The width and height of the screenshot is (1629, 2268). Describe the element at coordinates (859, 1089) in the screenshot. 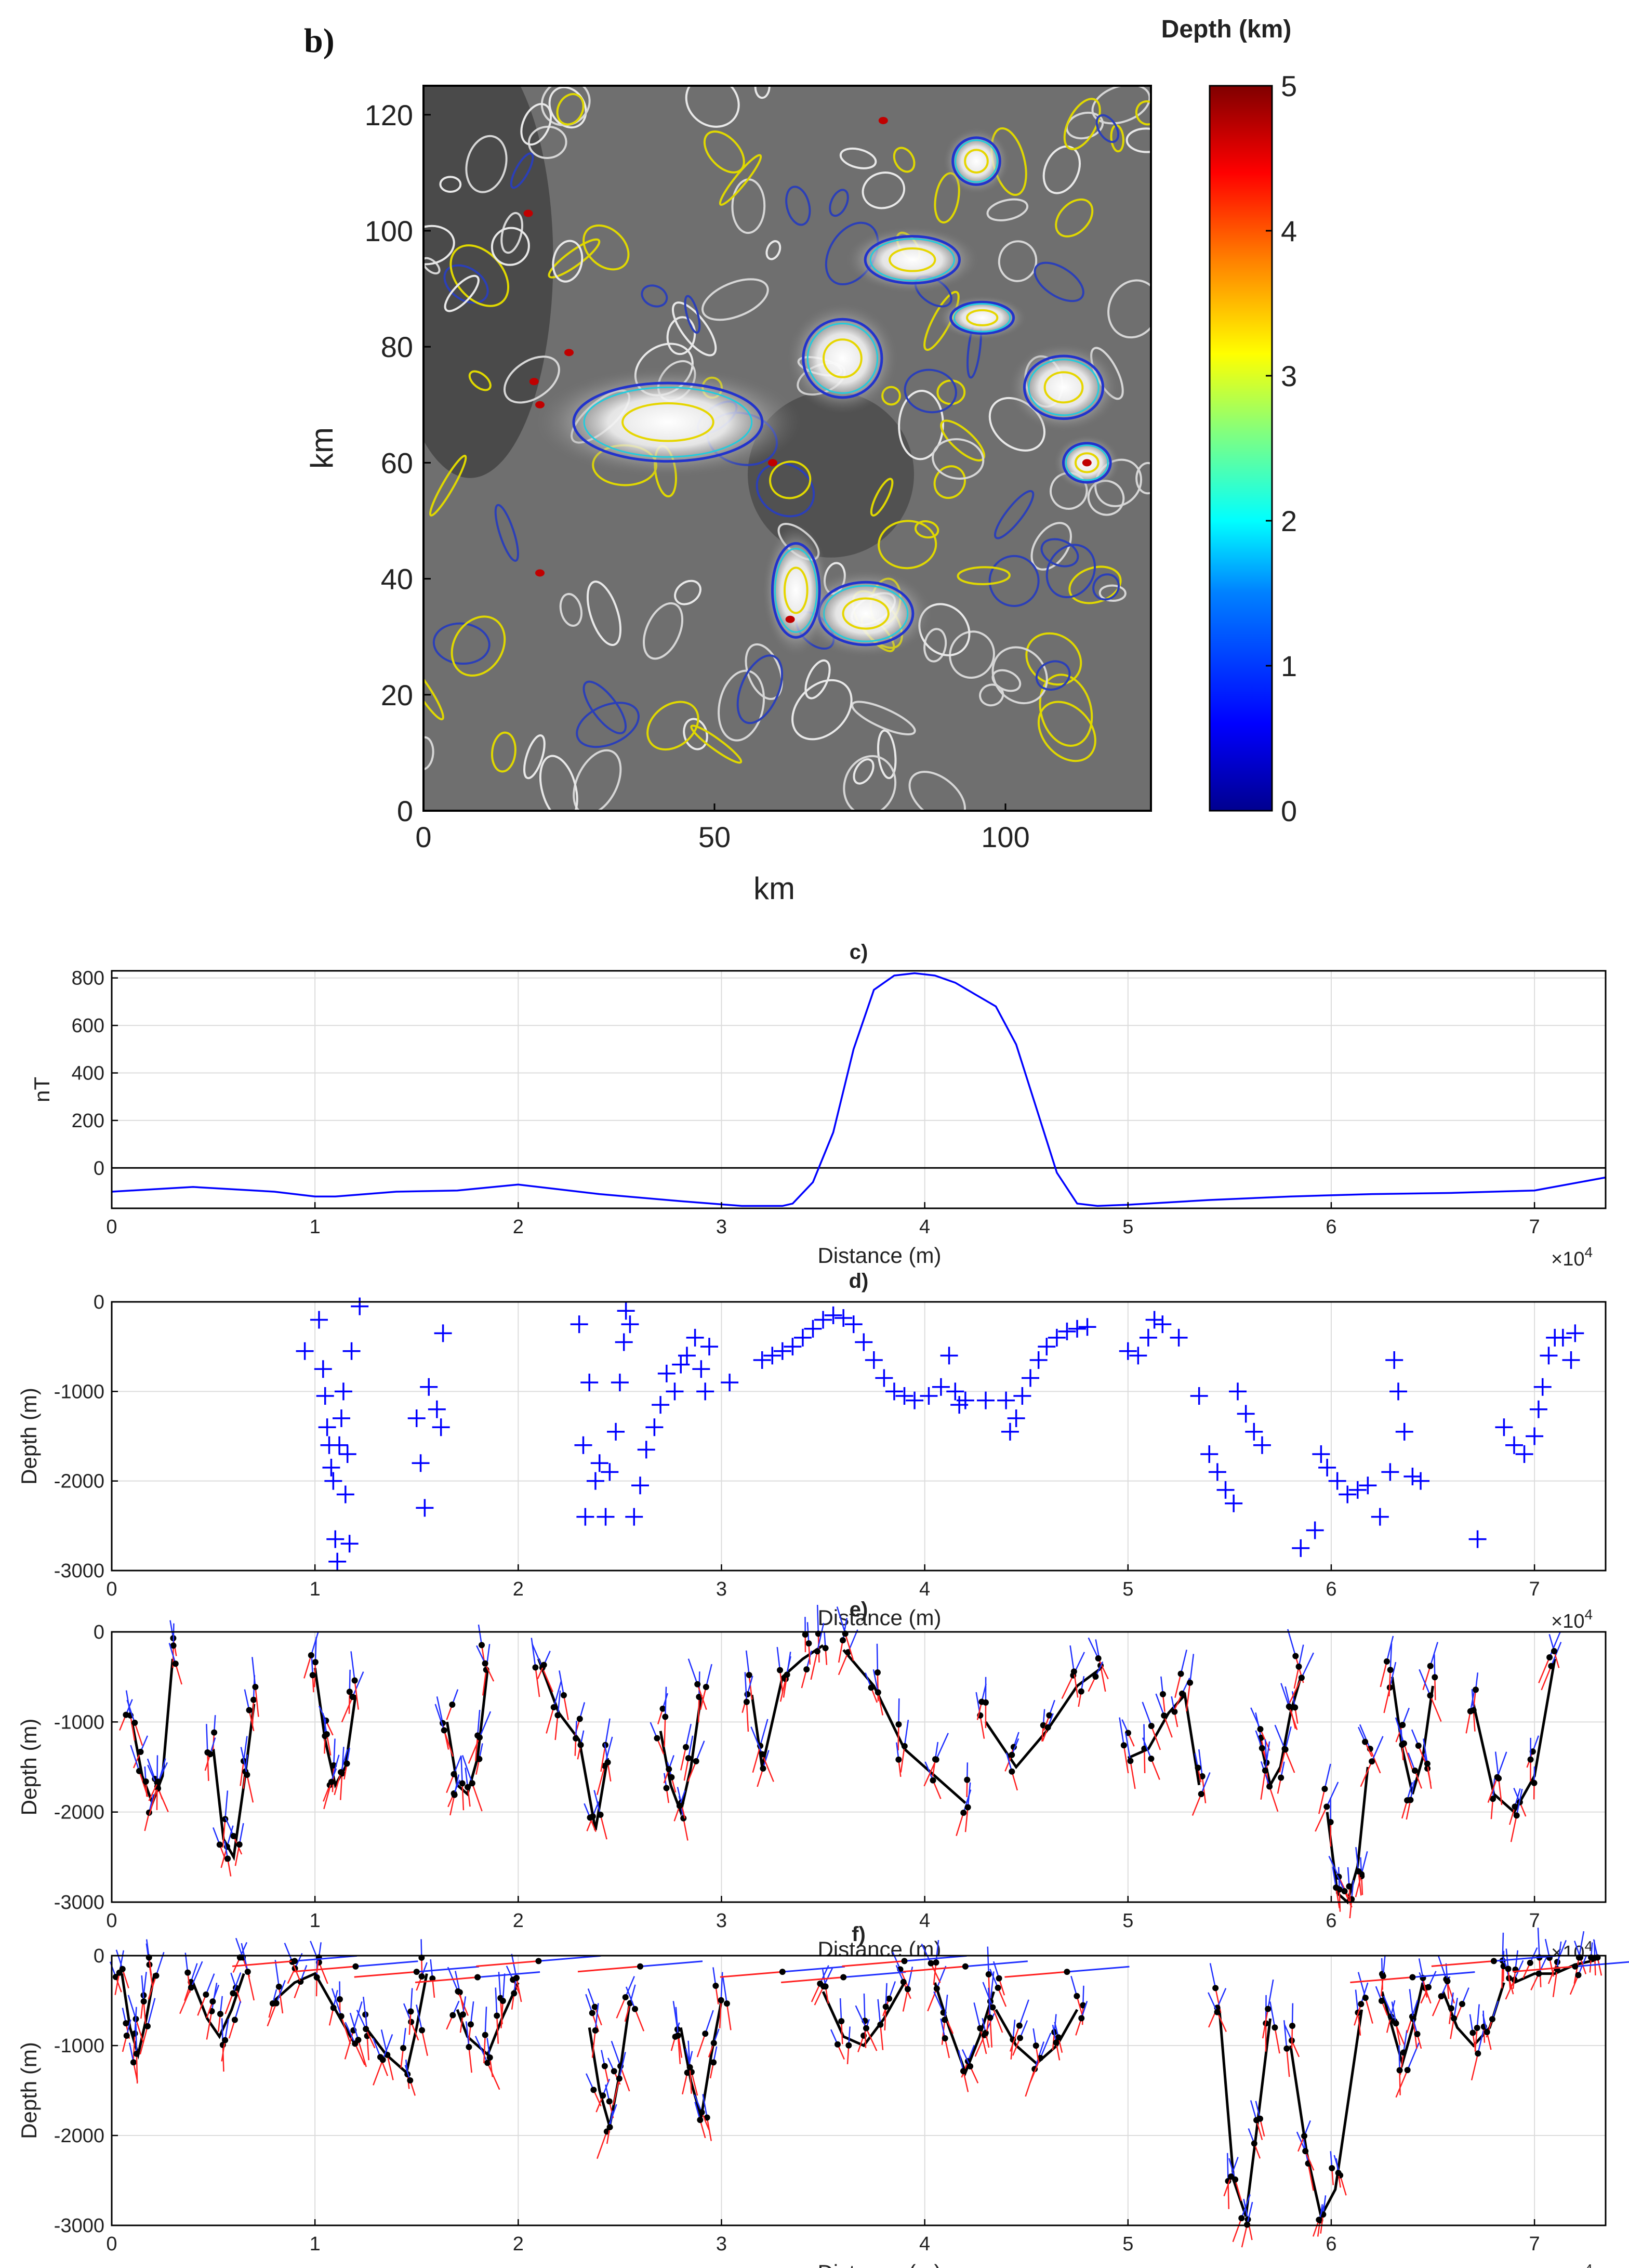

I see `plot-frame` at that location.